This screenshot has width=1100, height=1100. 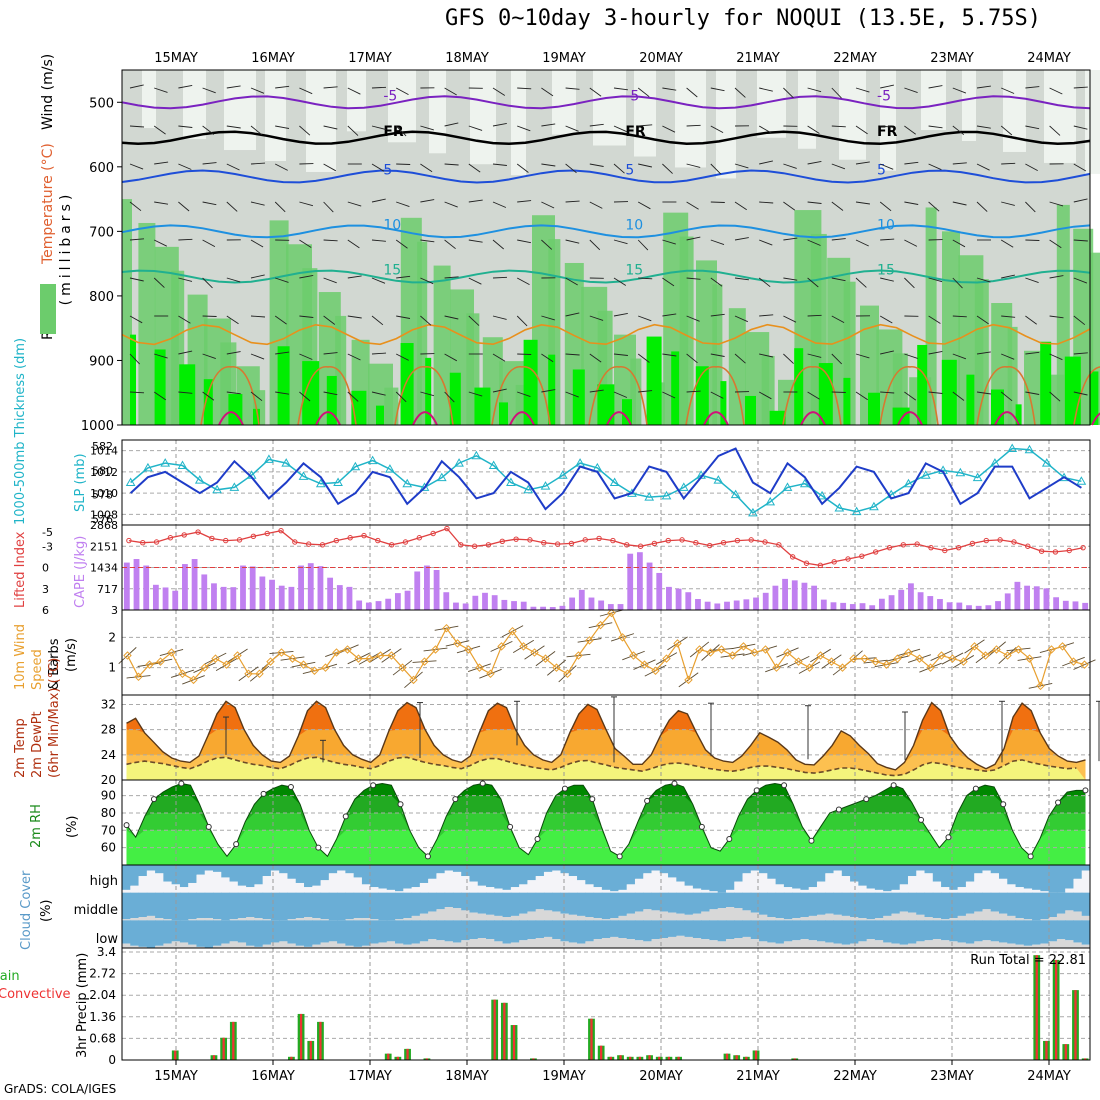 I want to click on slp-tick-label: 1012, so click(x=104, y=472).